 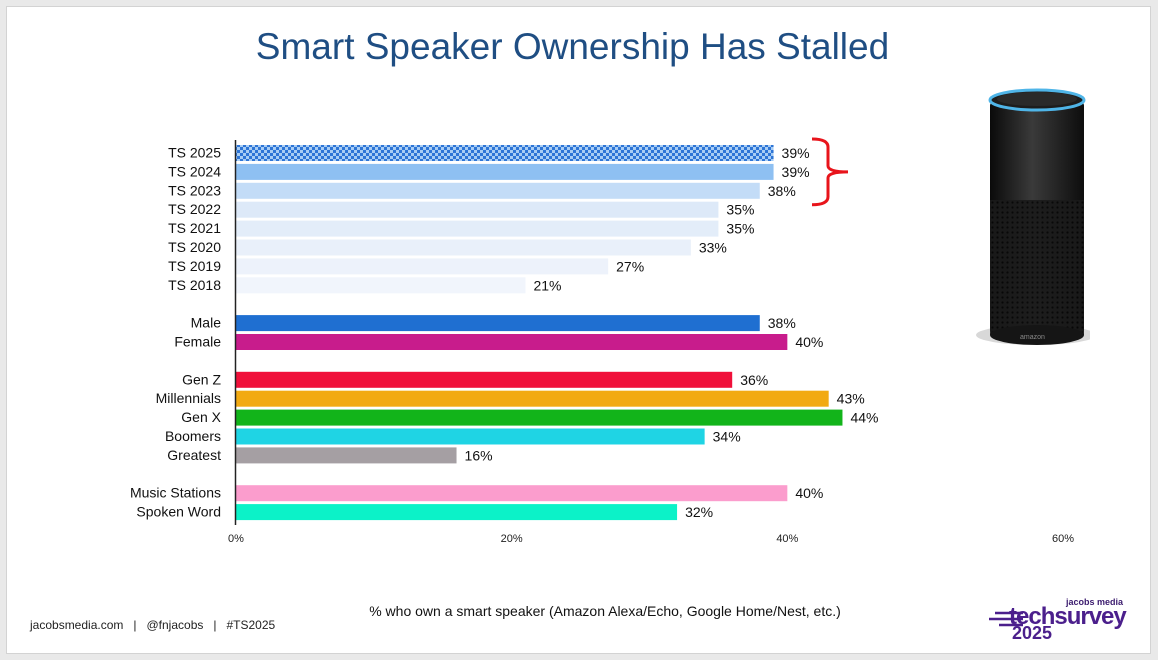 I want to click on smart-speaker-image: amazon, so click(x=1033, y=216).